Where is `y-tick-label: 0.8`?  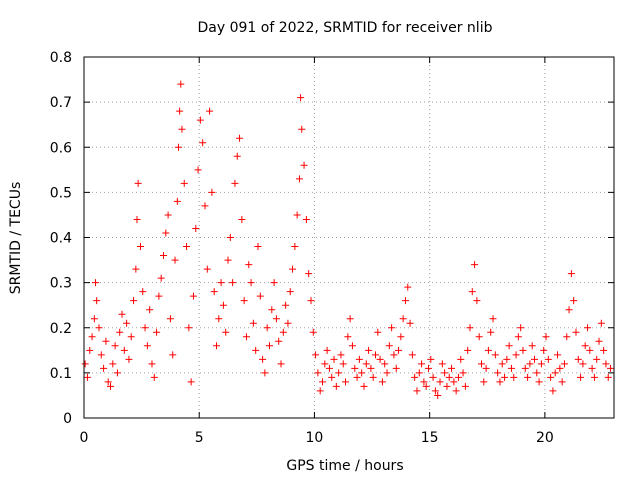 y-tick-label: 0.8 is located at coordinates (61, 58).